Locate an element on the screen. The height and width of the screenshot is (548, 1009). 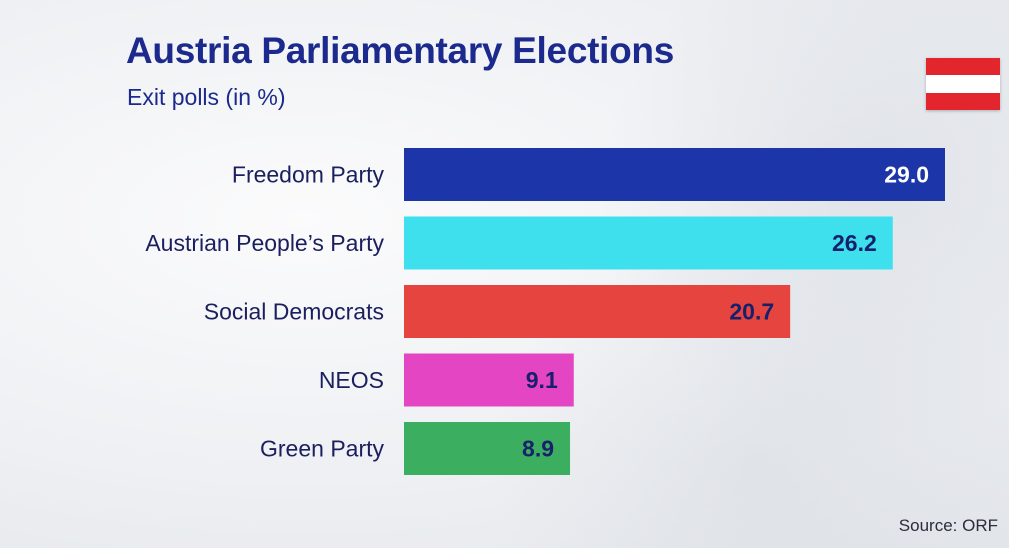
source-note: Source: ORF is located at coordinates (948, 525).